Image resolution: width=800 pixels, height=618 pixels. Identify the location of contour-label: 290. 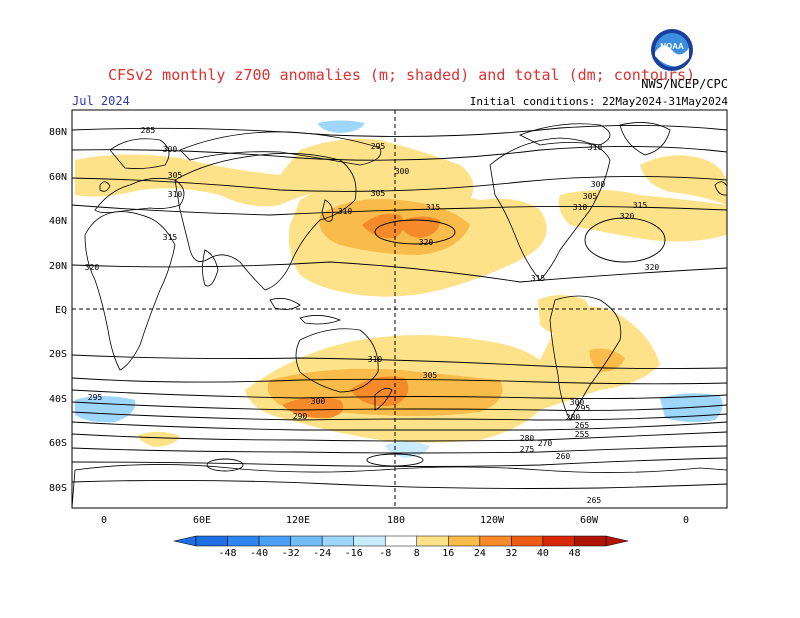
(300, 416).